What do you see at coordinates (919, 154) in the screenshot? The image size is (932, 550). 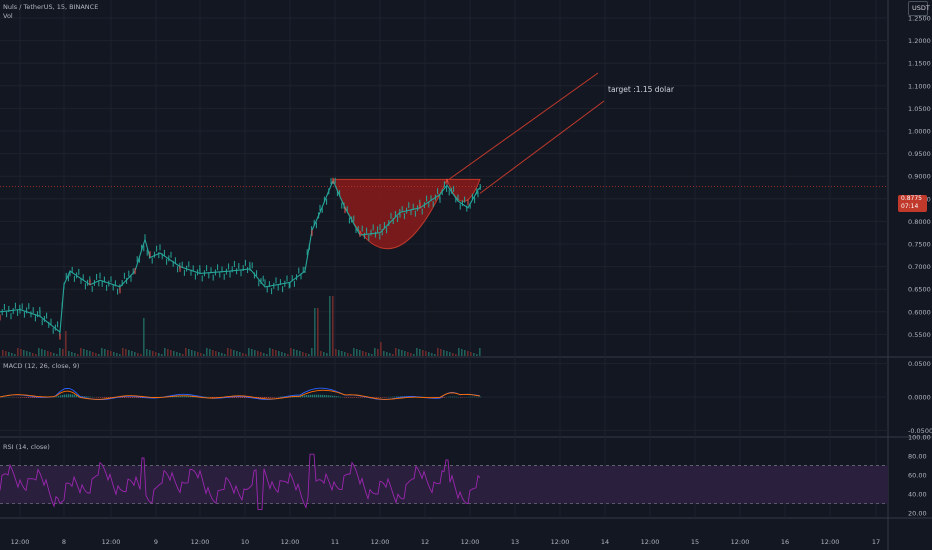 I see `y-tick-label: 0.9500` at bounding box center [919, 154].